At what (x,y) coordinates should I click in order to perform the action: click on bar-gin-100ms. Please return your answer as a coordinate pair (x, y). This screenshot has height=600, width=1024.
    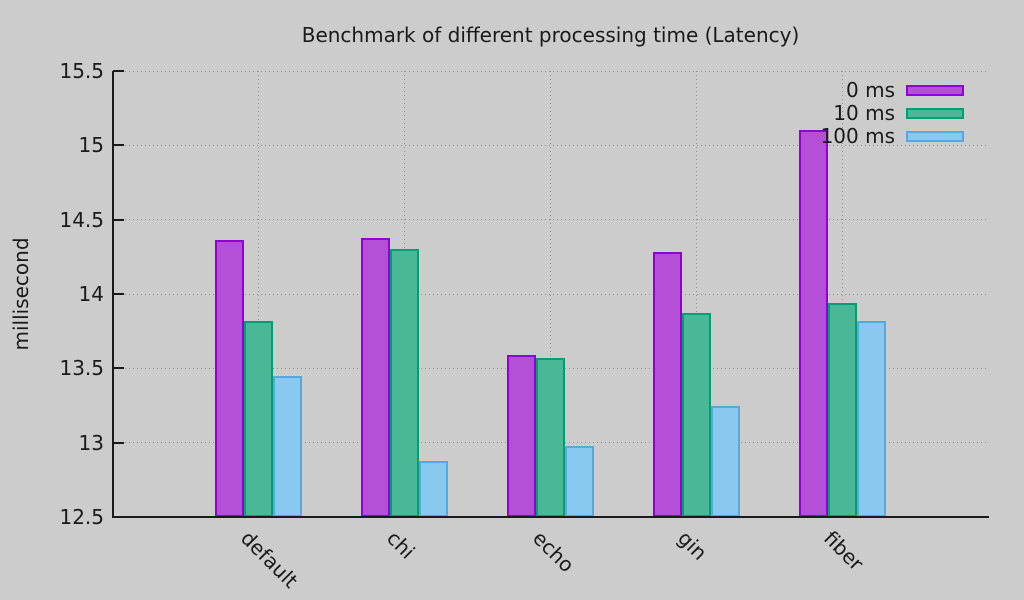
    Looking at the image, I should click on (725, 461).